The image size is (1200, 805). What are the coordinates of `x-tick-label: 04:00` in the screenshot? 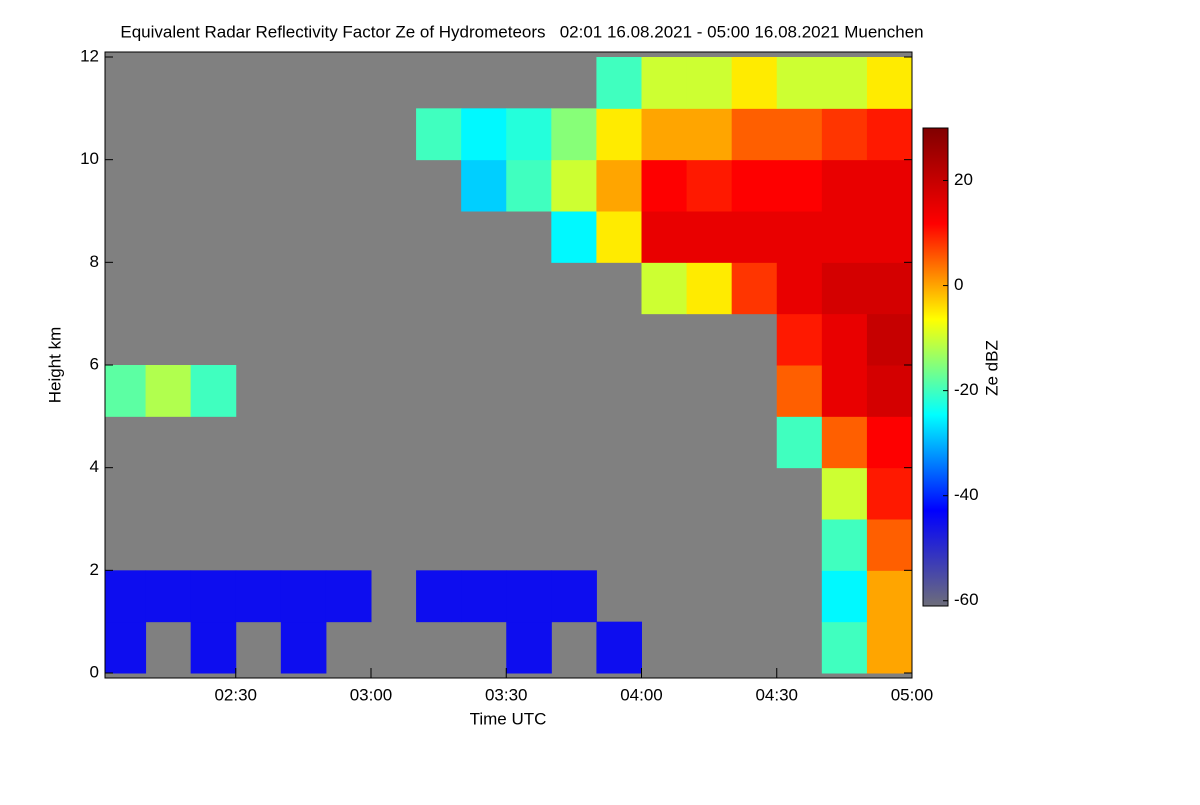 It's located at (641, 694).